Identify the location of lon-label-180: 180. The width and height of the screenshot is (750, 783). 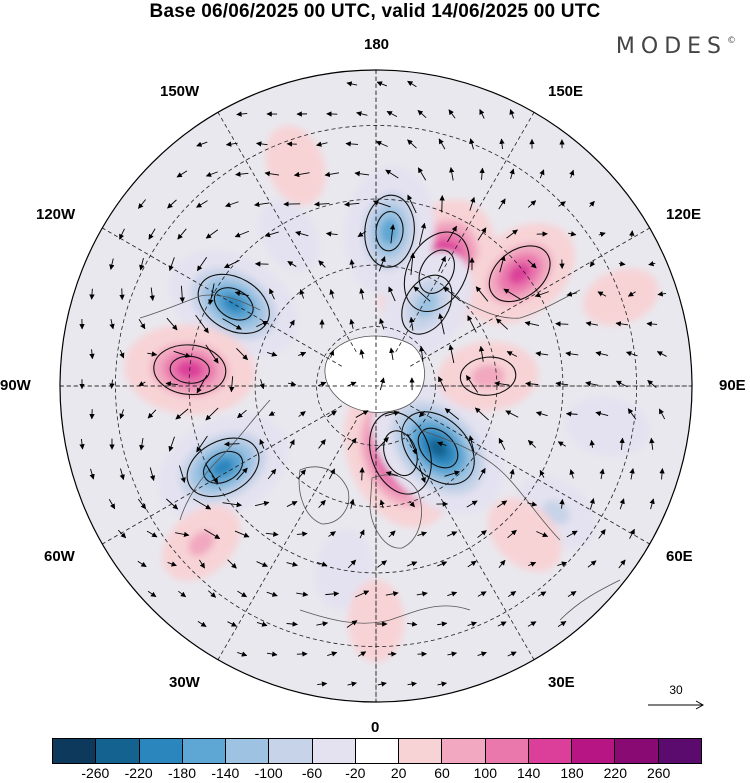
(377, 44).